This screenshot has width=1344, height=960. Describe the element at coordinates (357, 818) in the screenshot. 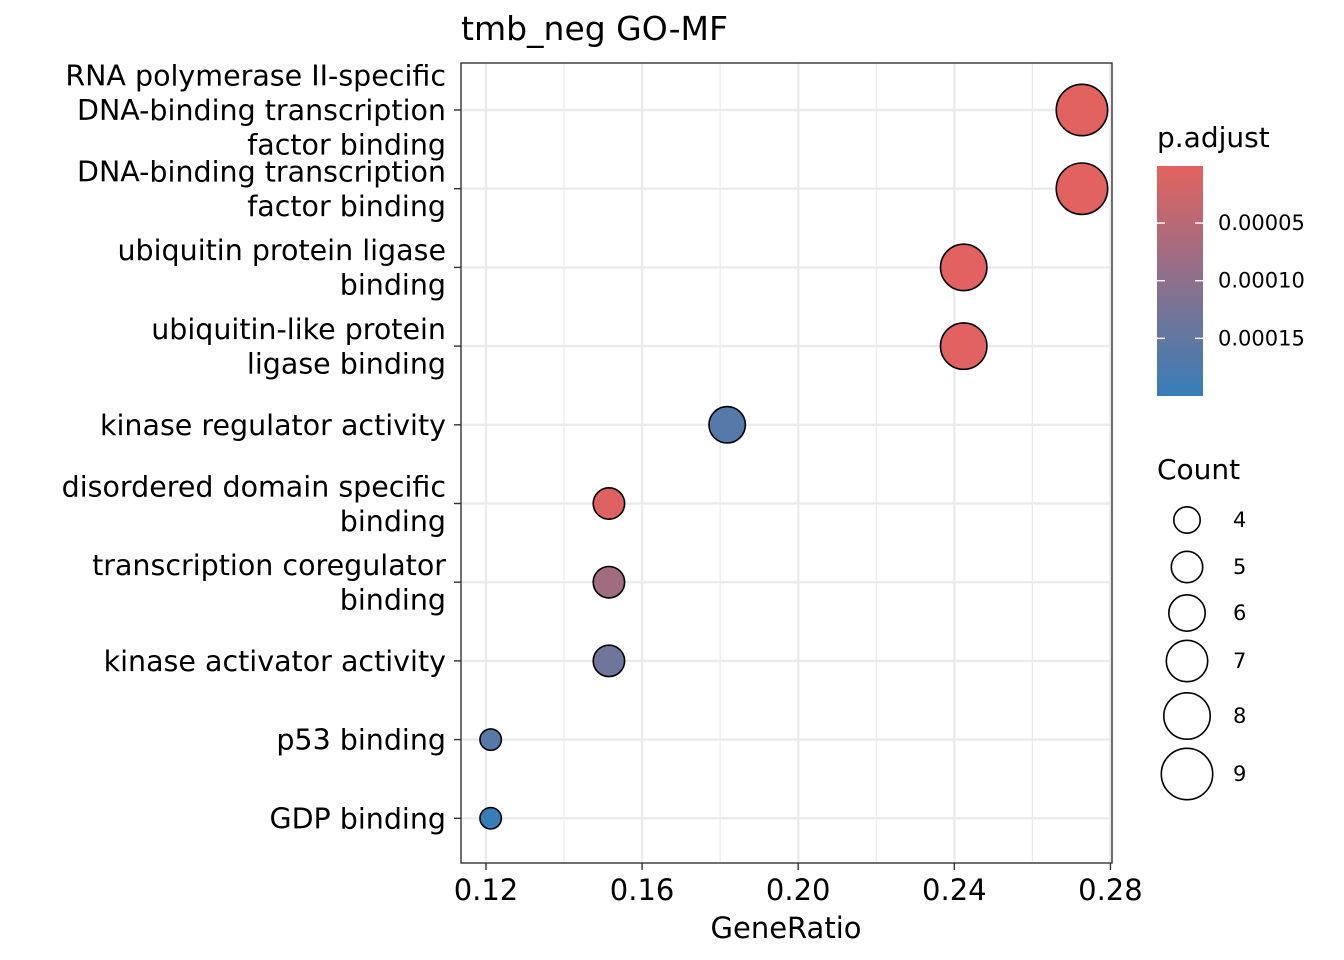

I see `y-tick-label: GDP binding` at that location.